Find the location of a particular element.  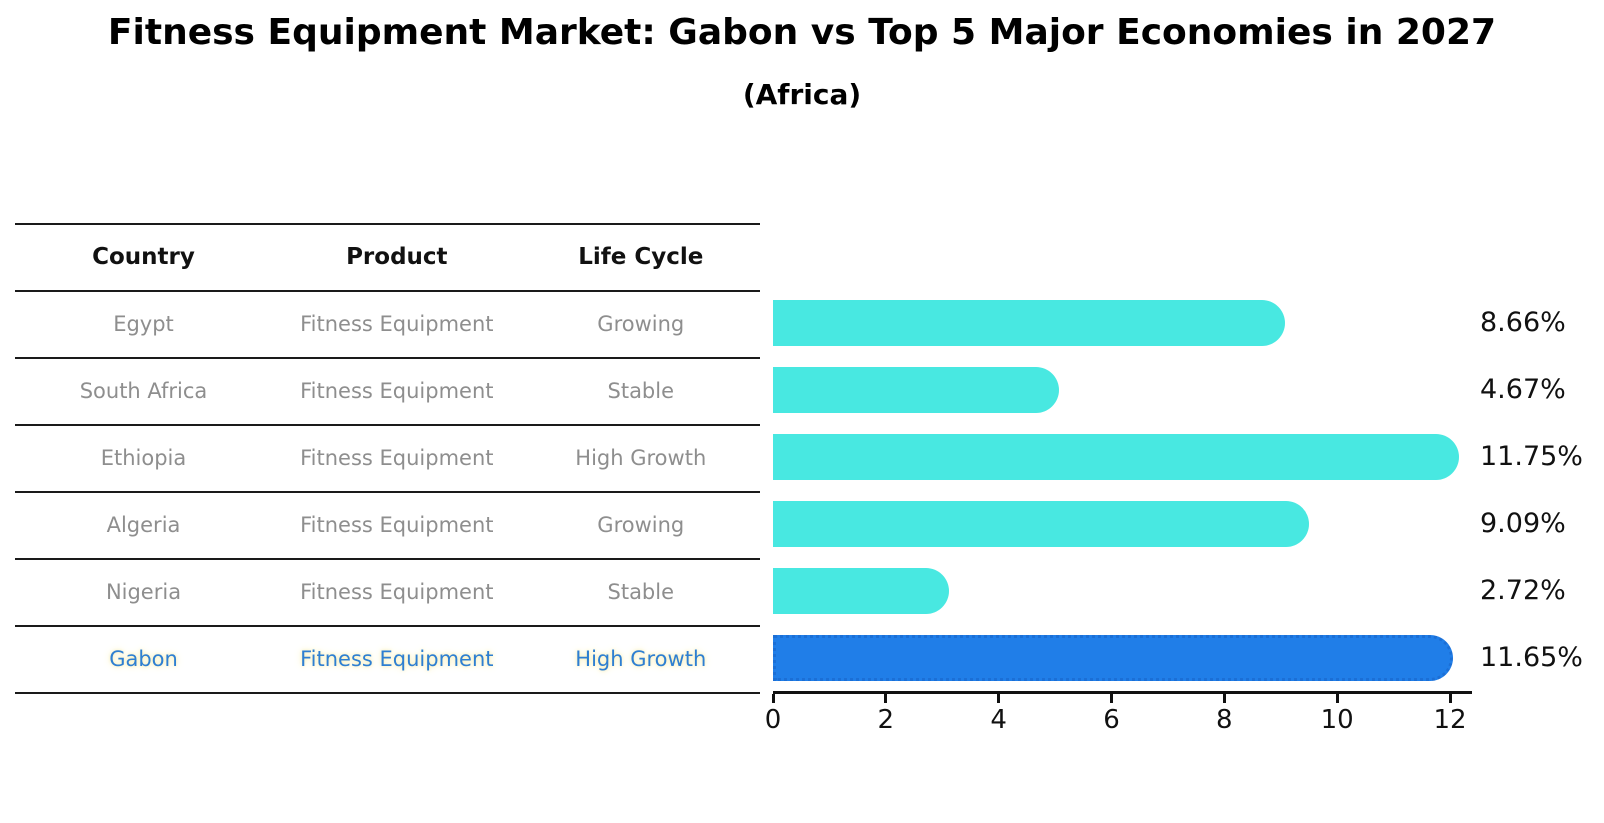

table-header-row: Country Product Life Cycle is located at coordinates (387, 256).